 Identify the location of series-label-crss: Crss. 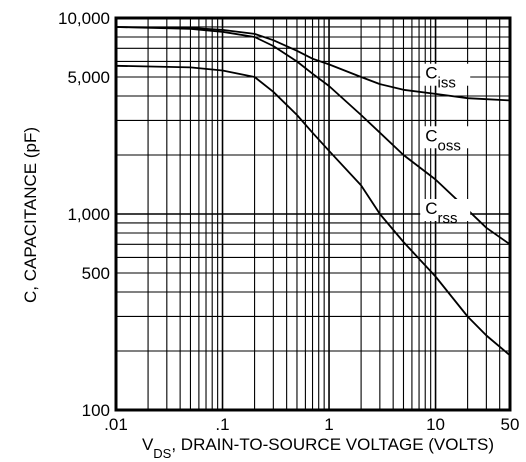
(441, 213).